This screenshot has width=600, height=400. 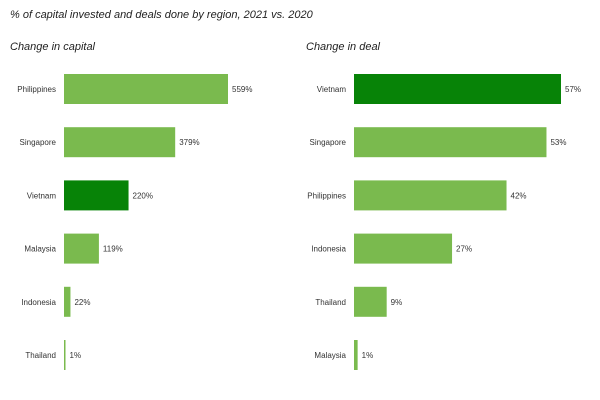 I want to click on capital-category-label-indonesia: Indonesia, so click(x=38, y=302).